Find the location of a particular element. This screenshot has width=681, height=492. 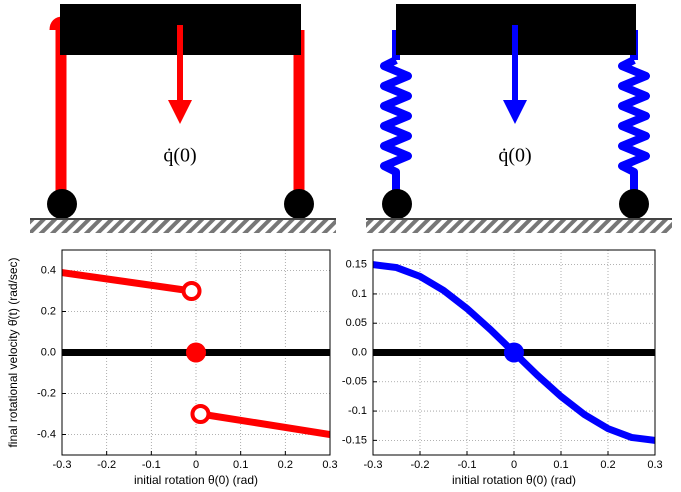

y-tick-label: -0.4 is located at coordinates (46, 434).